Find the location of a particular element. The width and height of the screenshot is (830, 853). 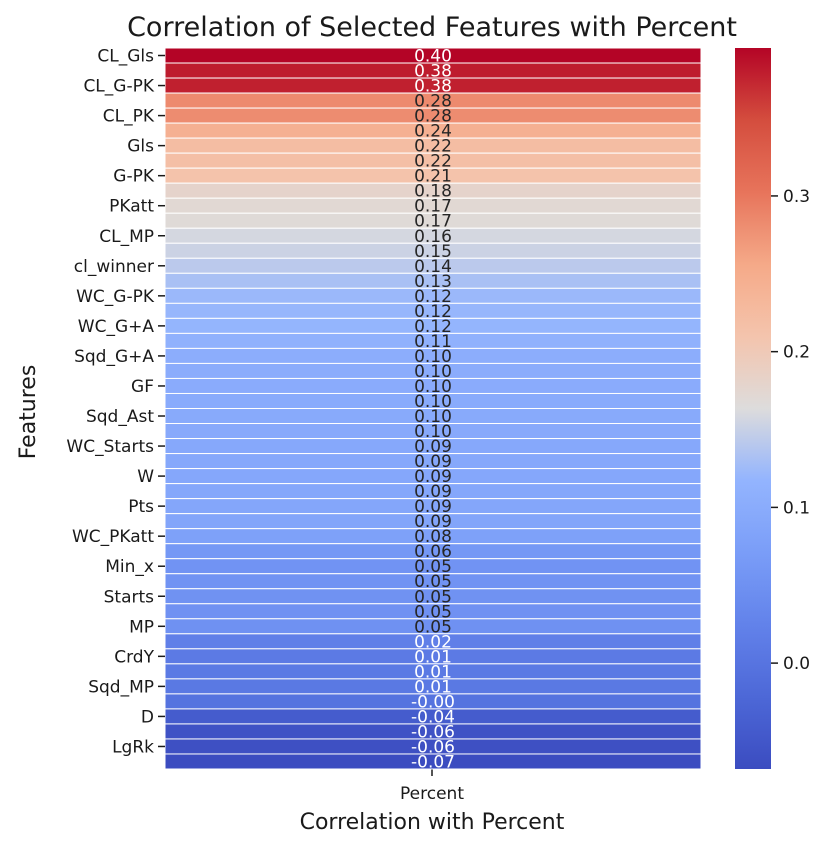

y-tick-label: WC_PKatt is located at coordinates (113, 537).